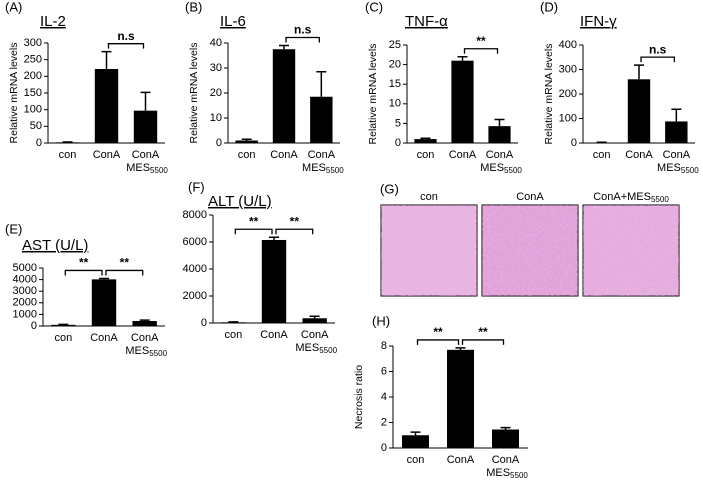 Image resolution: width=703 pixels, height=483 pixels. Describe the element at coordinates (25, 303) in the screenshot. I see `y-tick-label: 2000` at that location.